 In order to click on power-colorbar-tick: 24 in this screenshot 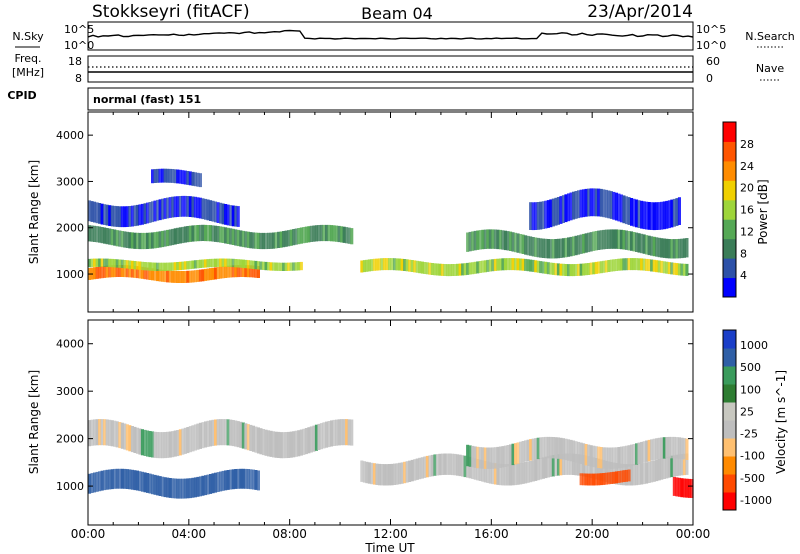, I will do `click(747, 166)`.